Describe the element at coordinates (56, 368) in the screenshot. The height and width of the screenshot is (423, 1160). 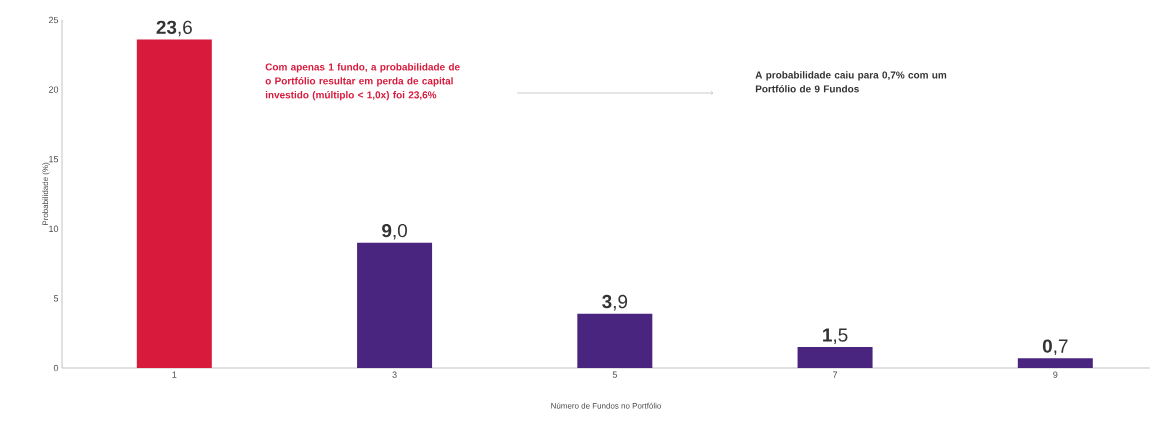
I see `y-tick-label: 0` at that location.